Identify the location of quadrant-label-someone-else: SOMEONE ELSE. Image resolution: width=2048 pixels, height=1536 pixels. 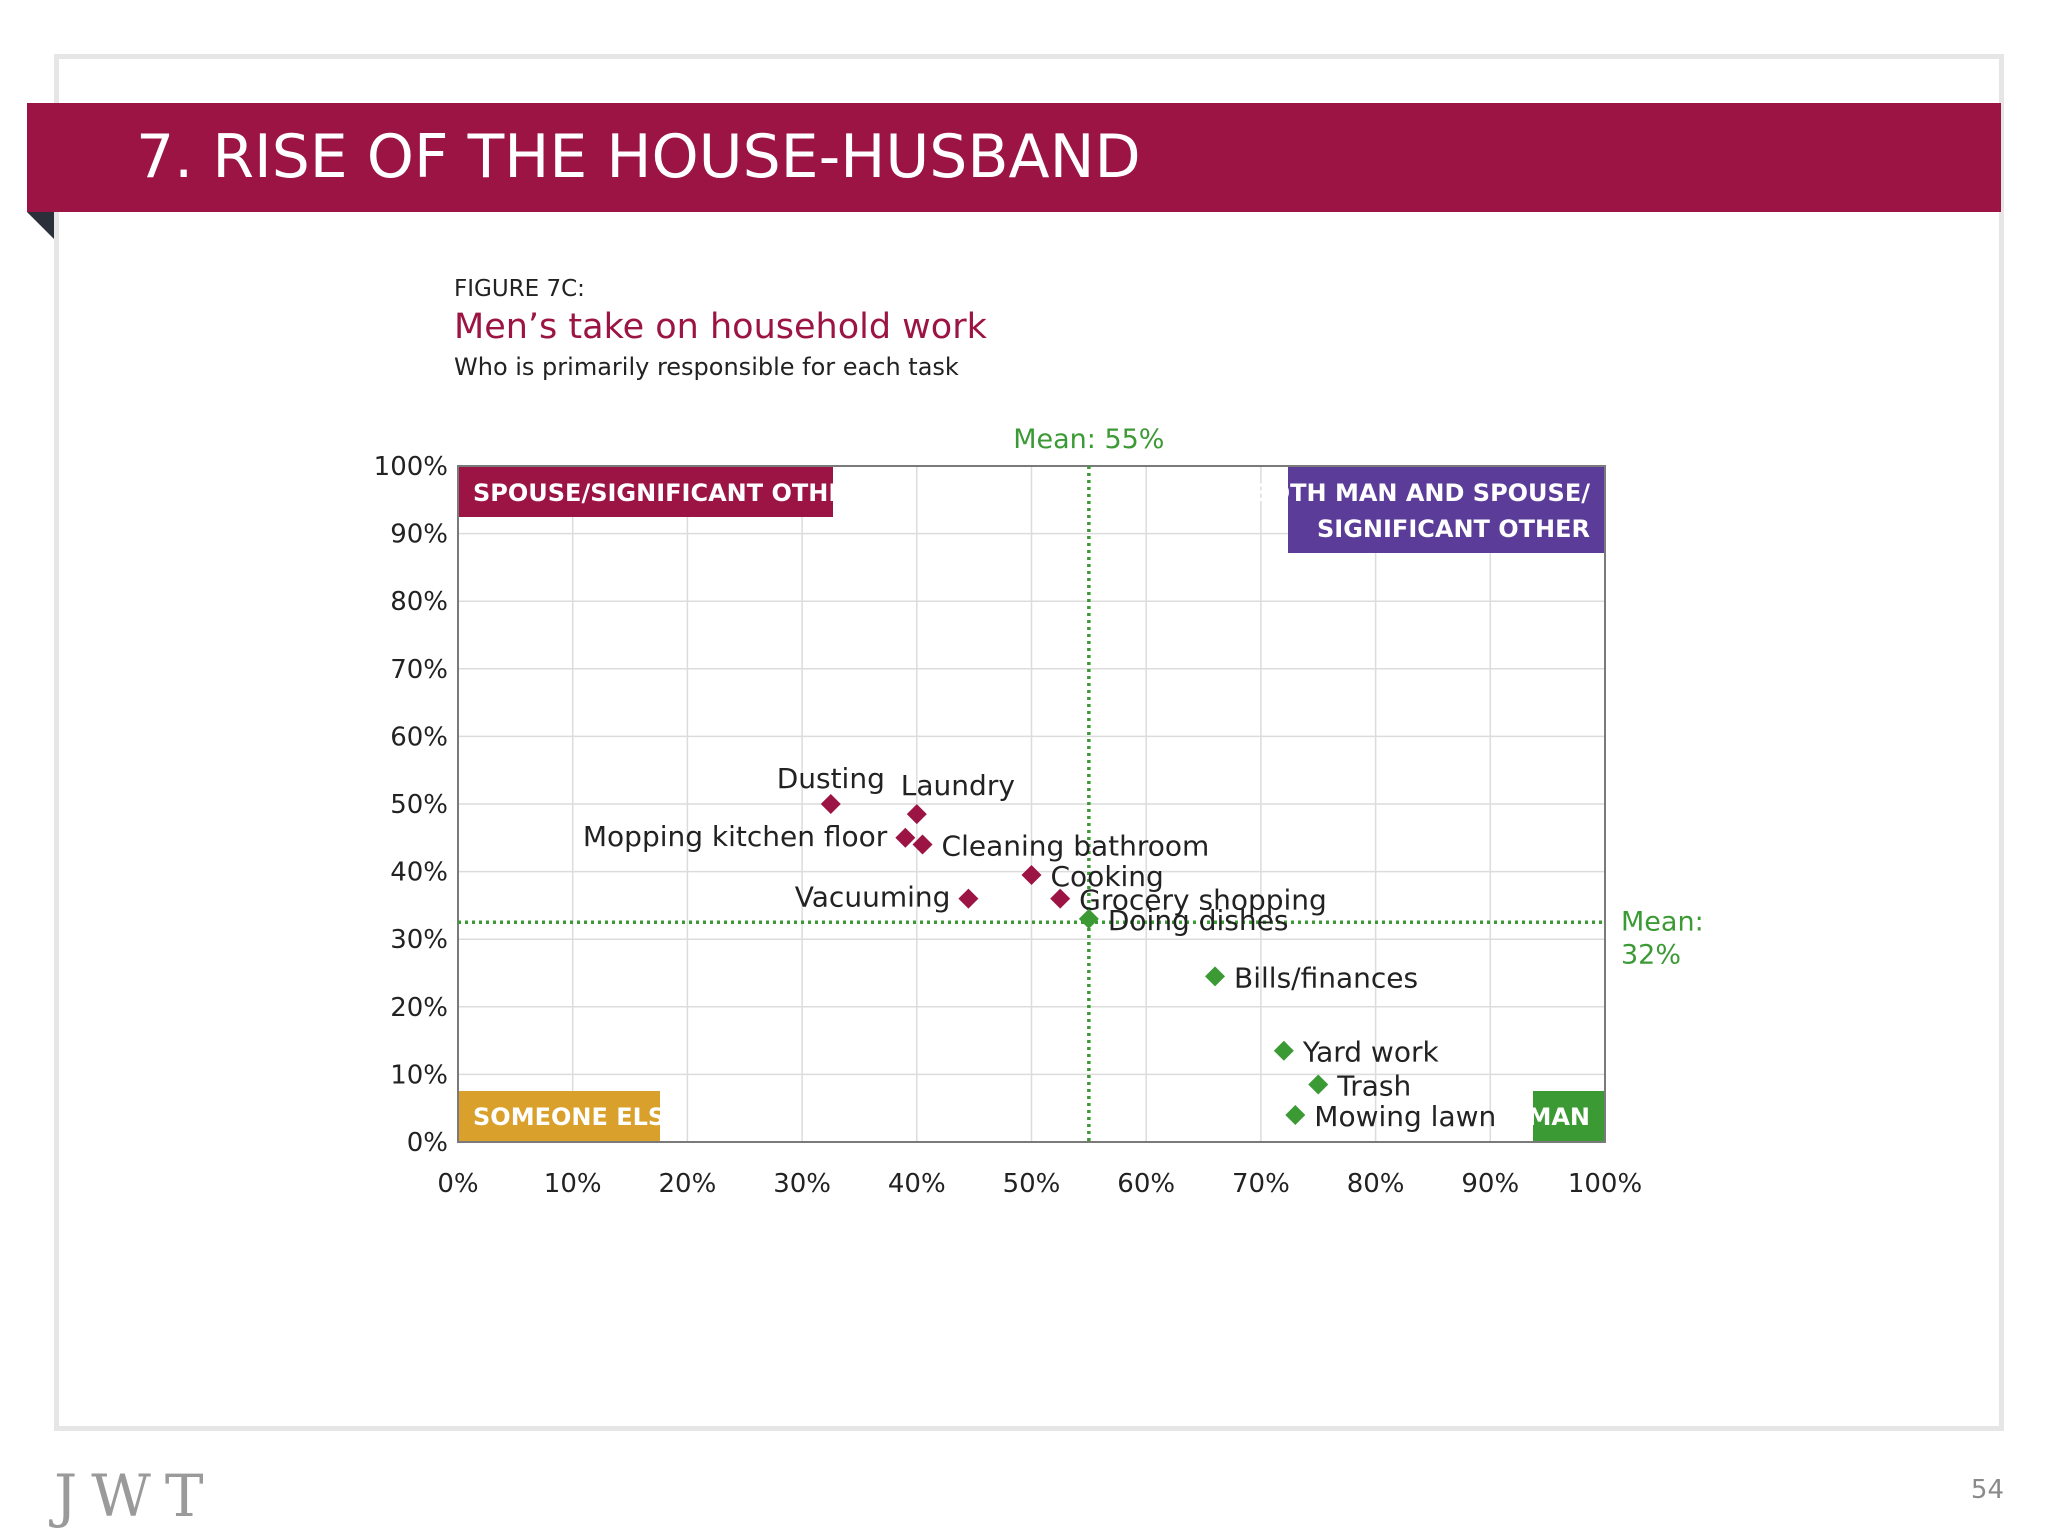
(577, 1117).